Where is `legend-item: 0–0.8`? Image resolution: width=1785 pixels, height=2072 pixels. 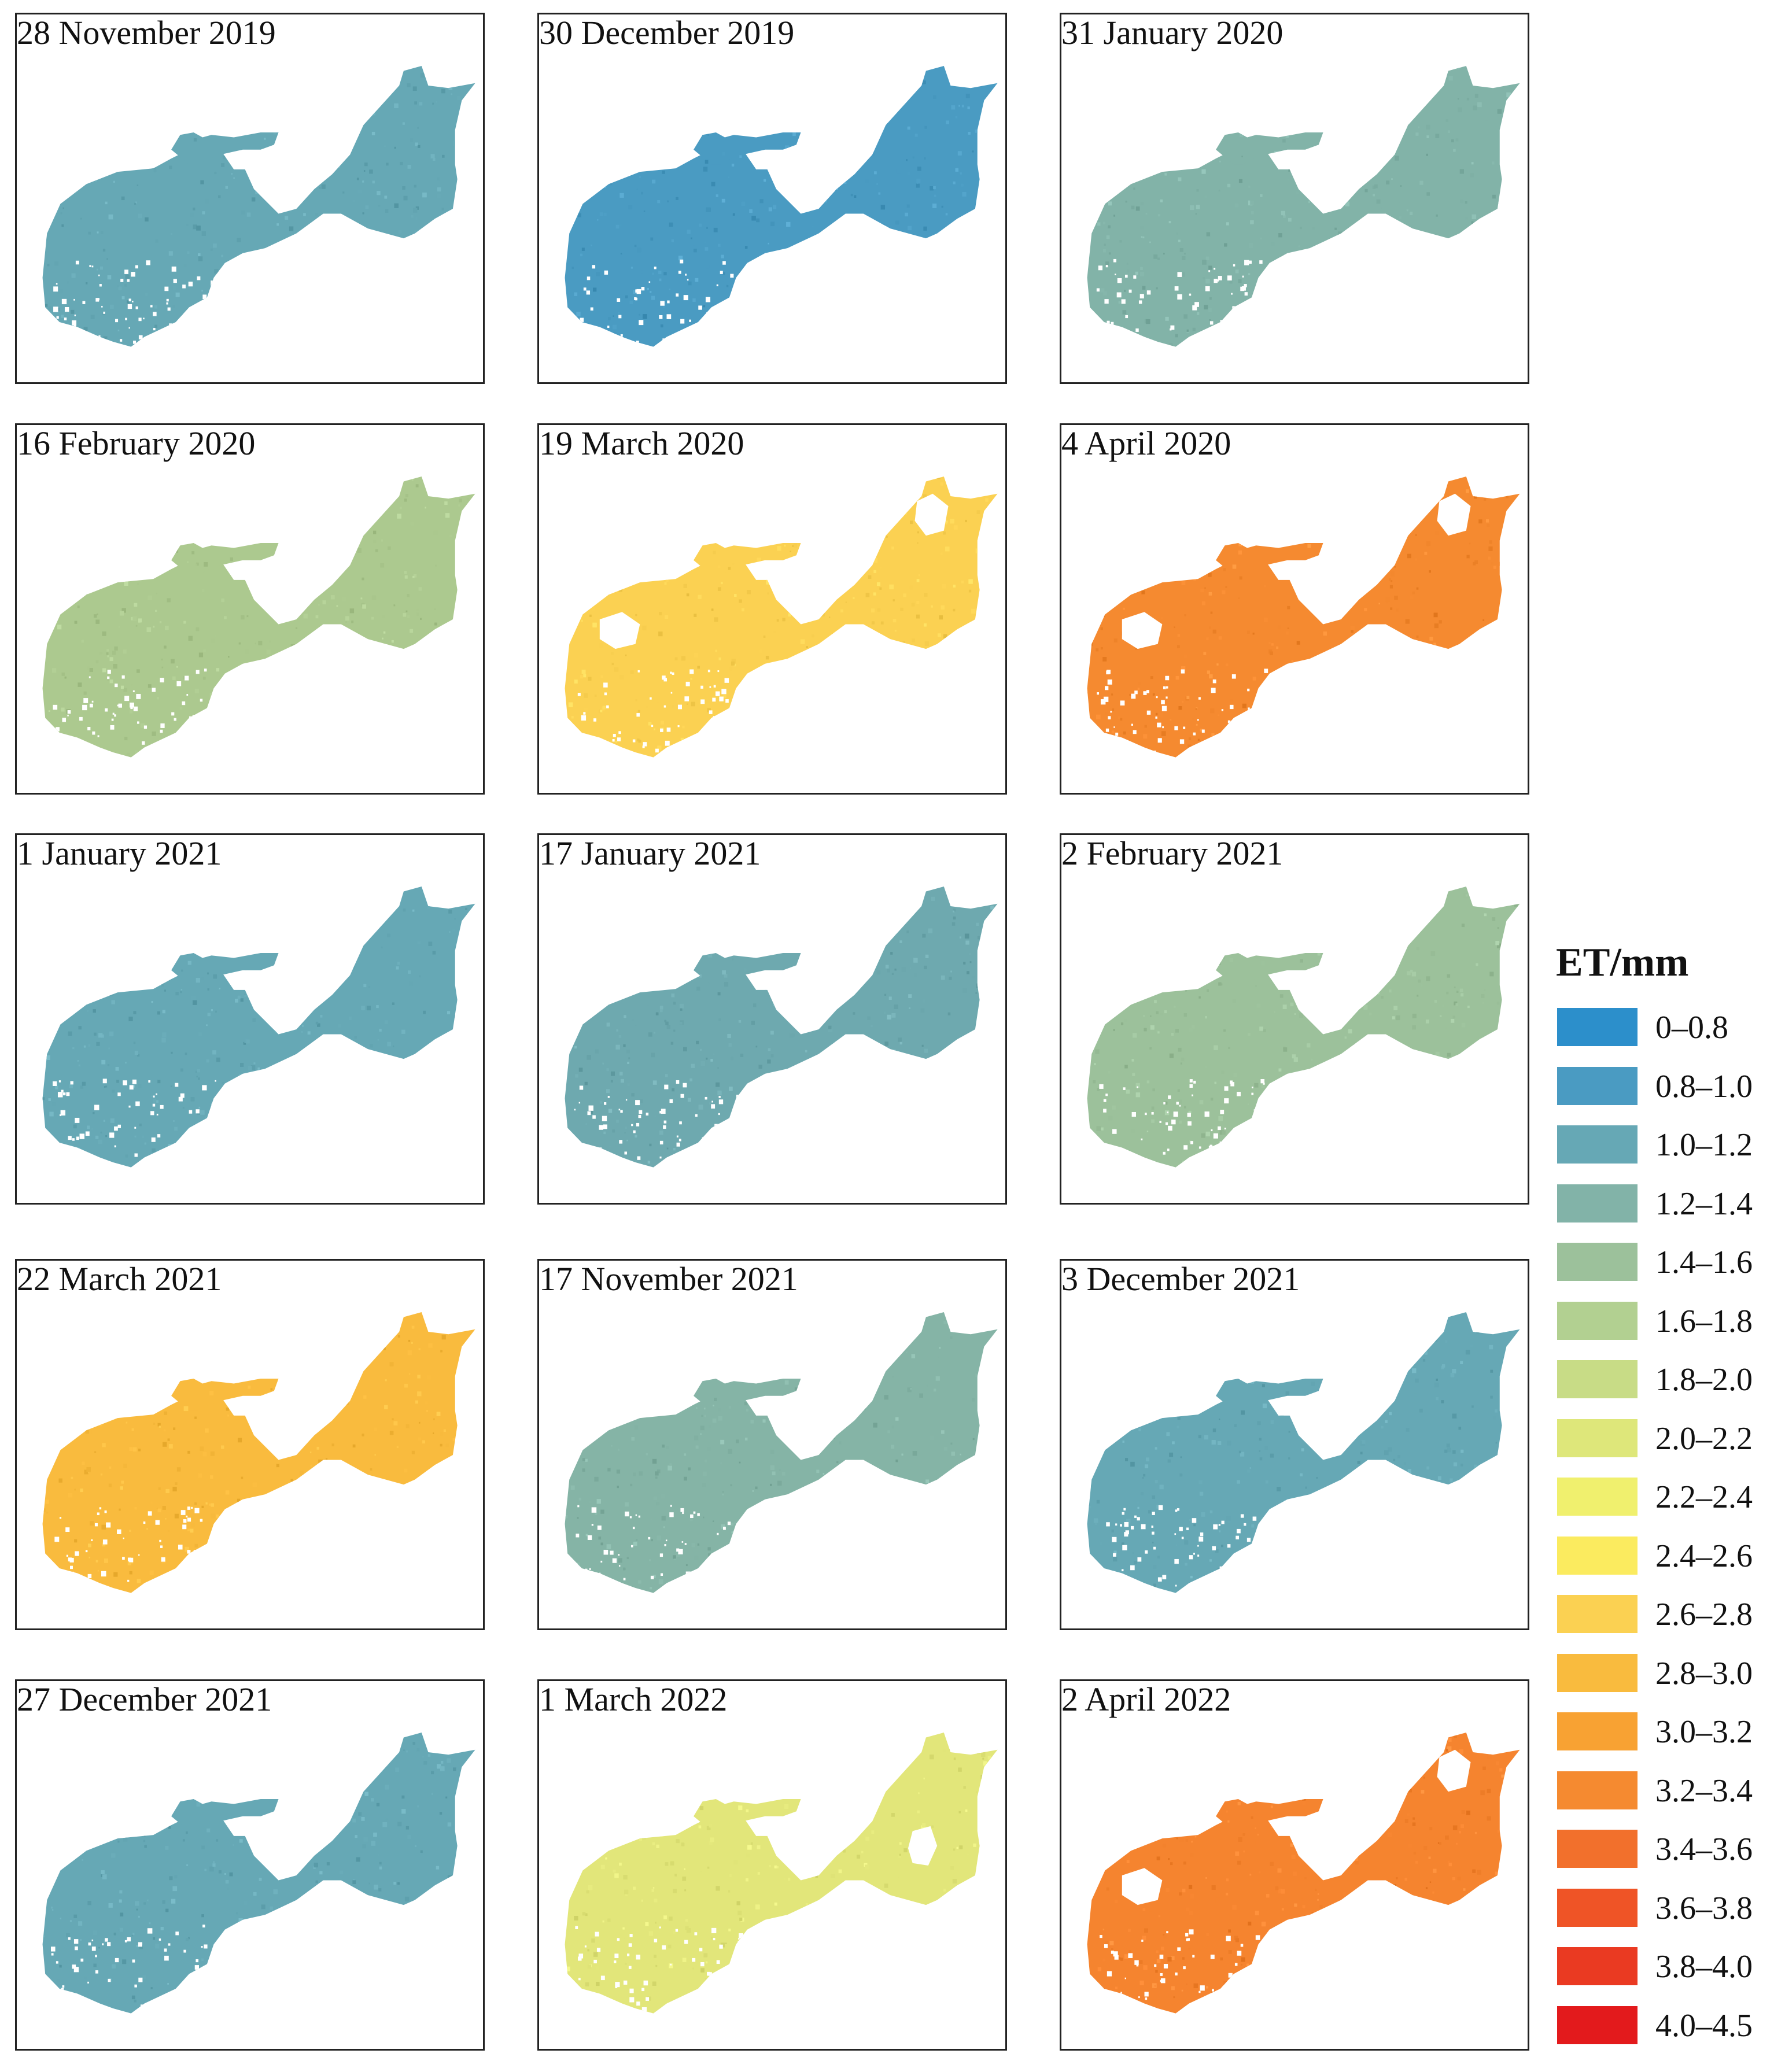 legend-item: 0–0.8 is located at coordinates (1666, 1036).